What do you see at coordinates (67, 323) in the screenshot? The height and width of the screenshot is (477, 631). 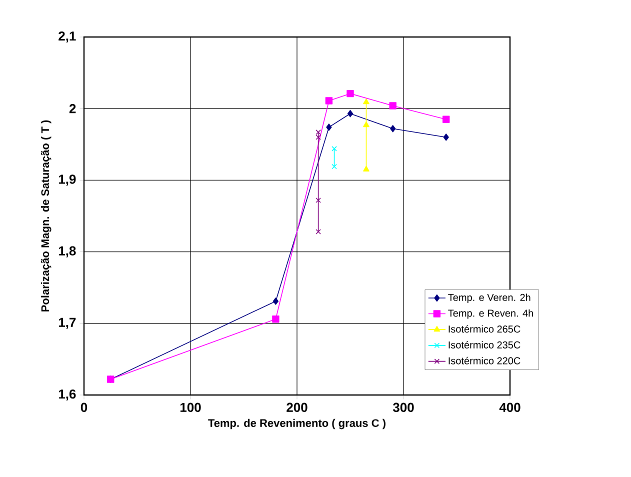 I see `y-tick-label: 1,7` at bounding box center [67, 323].